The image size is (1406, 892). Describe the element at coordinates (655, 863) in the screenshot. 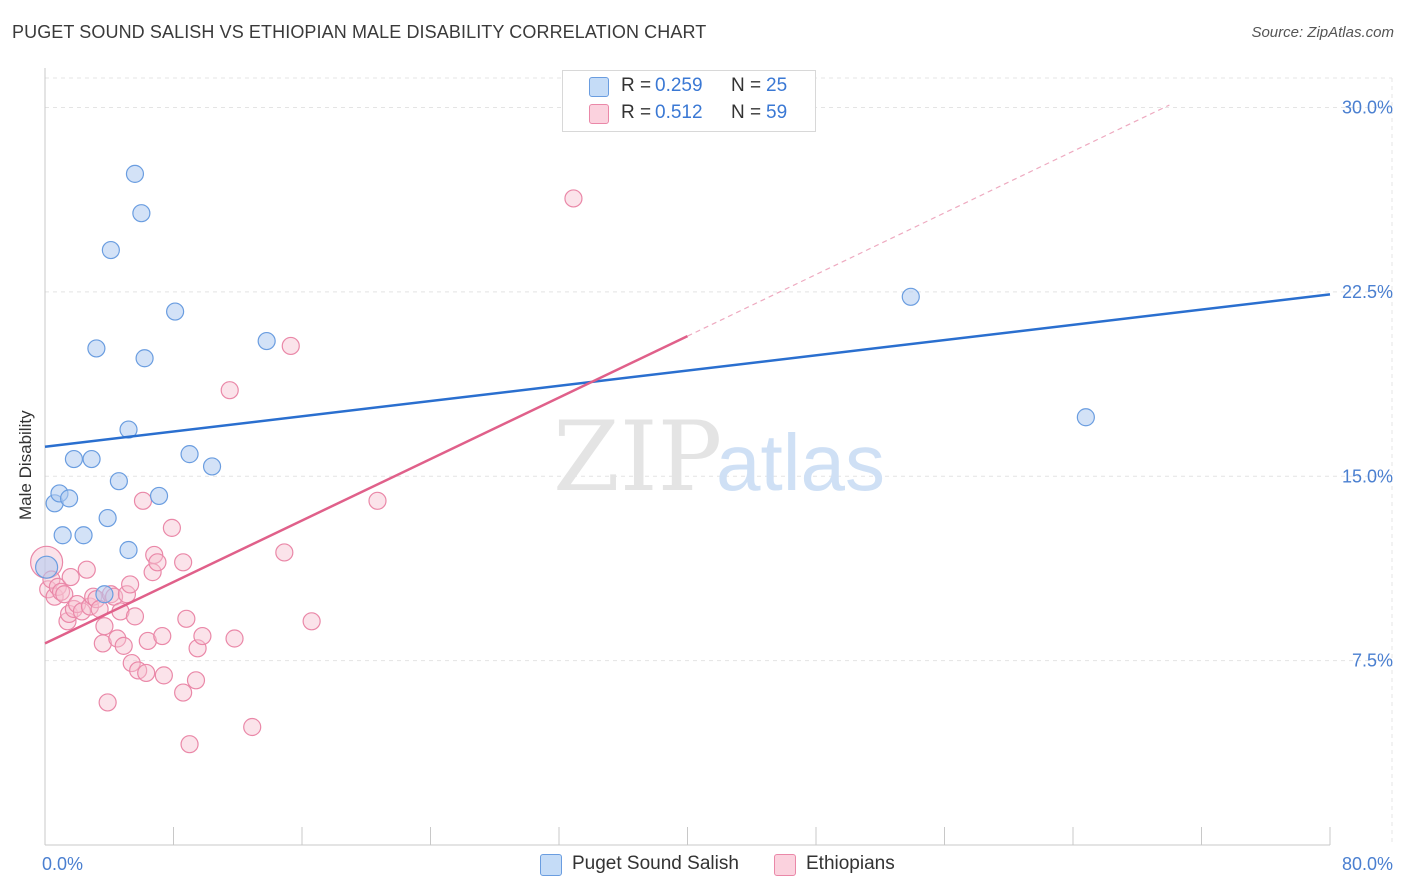

I see `series-label-puget: Puget Sound Salish` at that location.